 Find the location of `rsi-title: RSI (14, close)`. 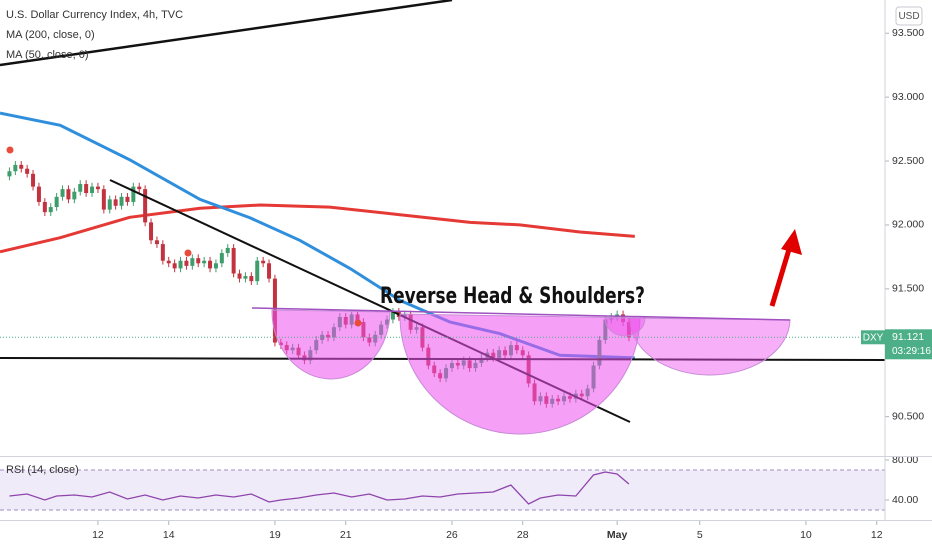

rsi-title: RSI (14, close) is located at coordinates (42, 470).